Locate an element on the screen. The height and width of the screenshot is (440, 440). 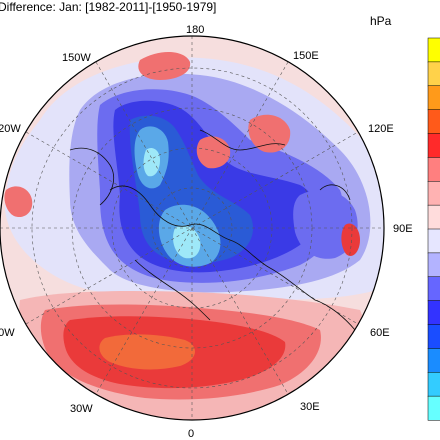
positive-anomaly-ne is located at coordinates (269, 133).